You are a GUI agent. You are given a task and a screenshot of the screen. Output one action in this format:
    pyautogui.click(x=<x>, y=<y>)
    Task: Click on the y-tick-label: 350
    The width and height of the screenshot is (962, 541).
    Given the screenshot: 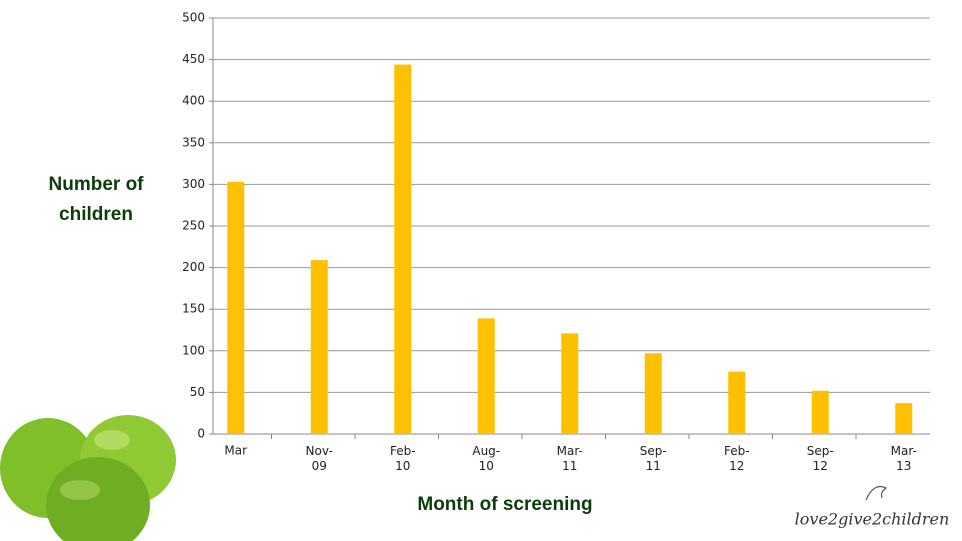 What is the action you would take?
    pyautogui.click(x=193, y=142)
    